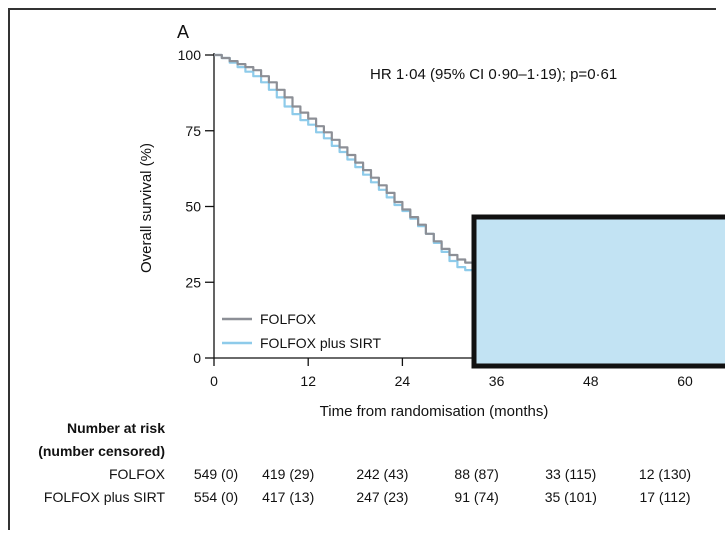 This screenshot has width=725, height=534. I want to click on risk-value: 17 (112), so click(664, 497).